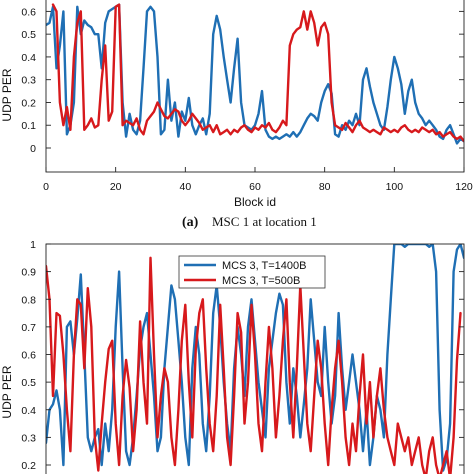 This screenshot has height=474, width=474. What do you see at coordinates (255, 187) in the screenshot?
I see `chart-a-xtick-label: 60` at bounding box center [255, 187].